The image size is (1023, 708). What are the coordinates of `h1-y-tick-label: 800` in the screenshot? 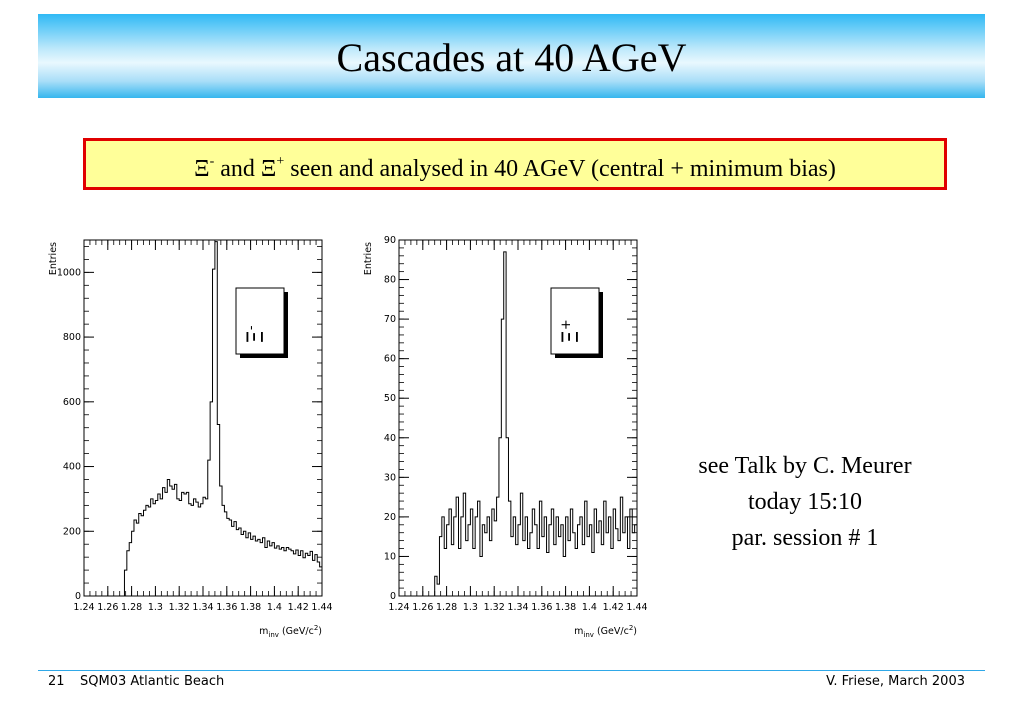 It's located at (72, 337).